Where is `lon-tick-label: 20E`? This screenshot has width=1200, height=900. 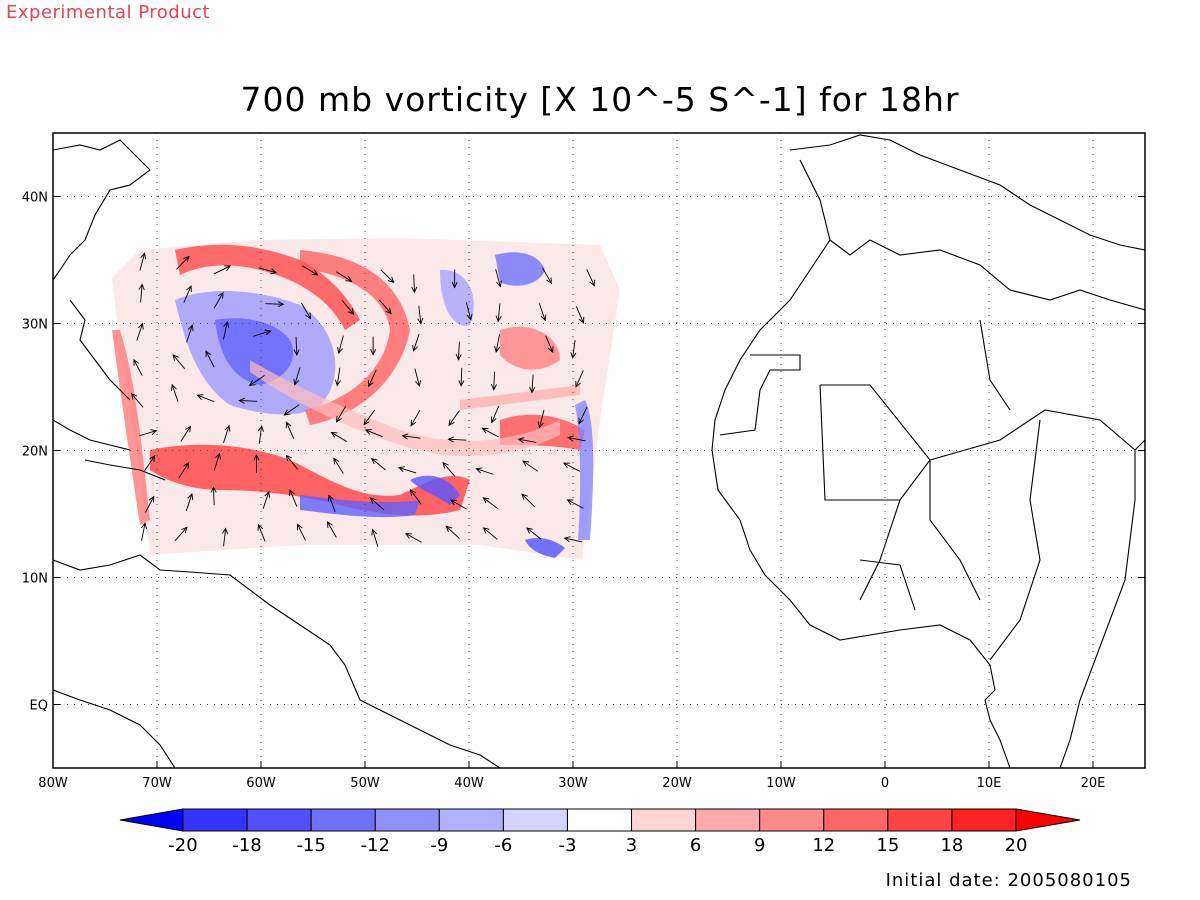 lon-tick-label: 20E is located at coordinates (1093, 783).